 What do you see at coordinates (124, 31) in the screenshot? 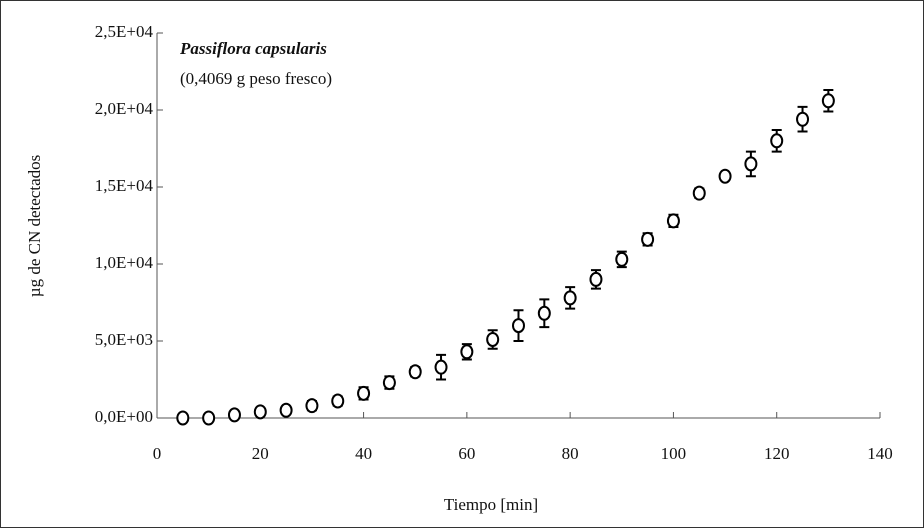
I see `y-tick-label: 2,5E+04` at bounding box center [124, 31].